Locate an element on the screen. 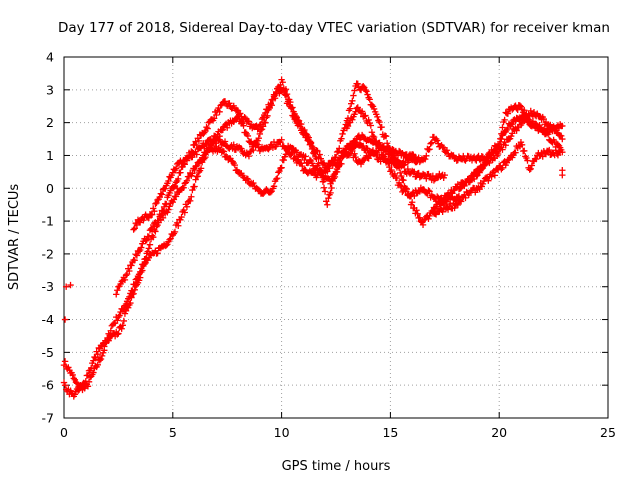 This screenshot has width=640, height=480. y-tick-label: -1 is located at coordinates (48, 221).